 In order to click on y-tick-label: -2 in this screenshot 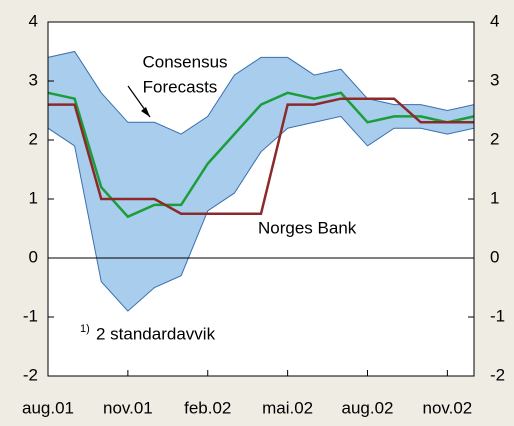, I will do `click(30, 374)`.